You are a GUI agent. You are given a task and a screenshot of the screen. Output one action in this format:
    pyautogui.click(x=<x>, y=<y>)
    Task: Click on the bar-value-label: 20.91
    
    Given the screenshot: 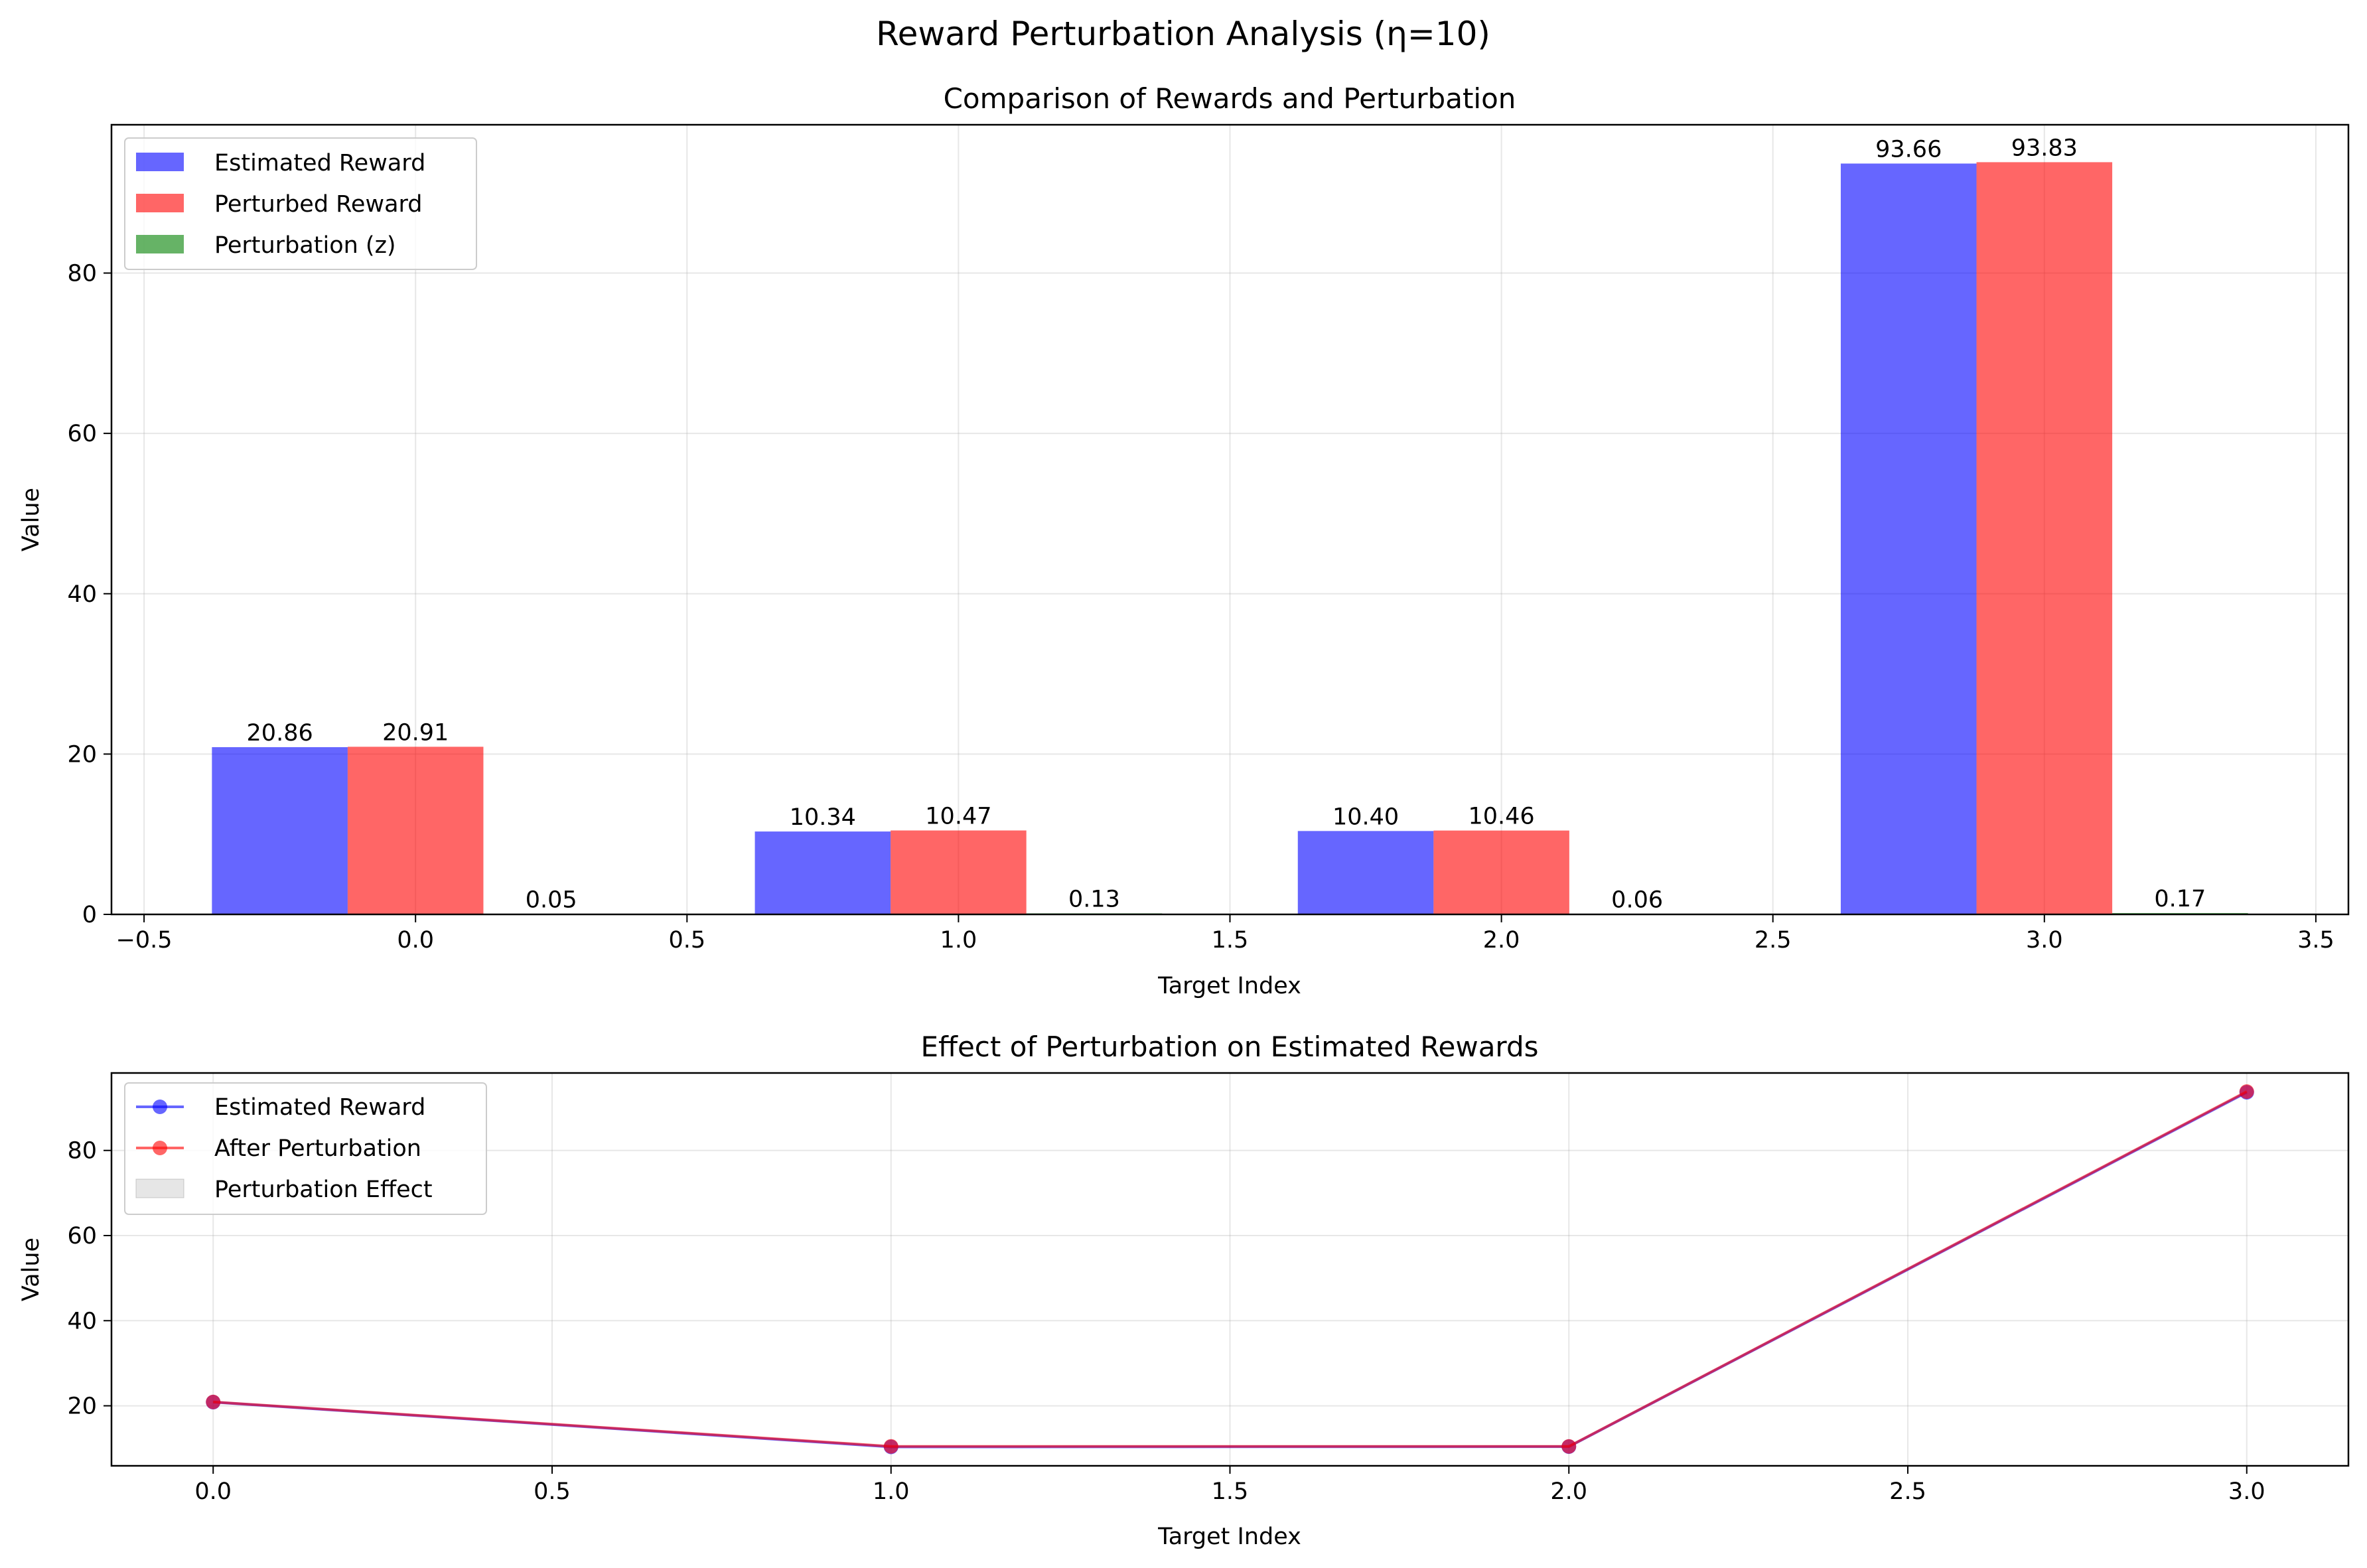 What is the action you would take?
    pyautogui.click(x=415, y=732)
    